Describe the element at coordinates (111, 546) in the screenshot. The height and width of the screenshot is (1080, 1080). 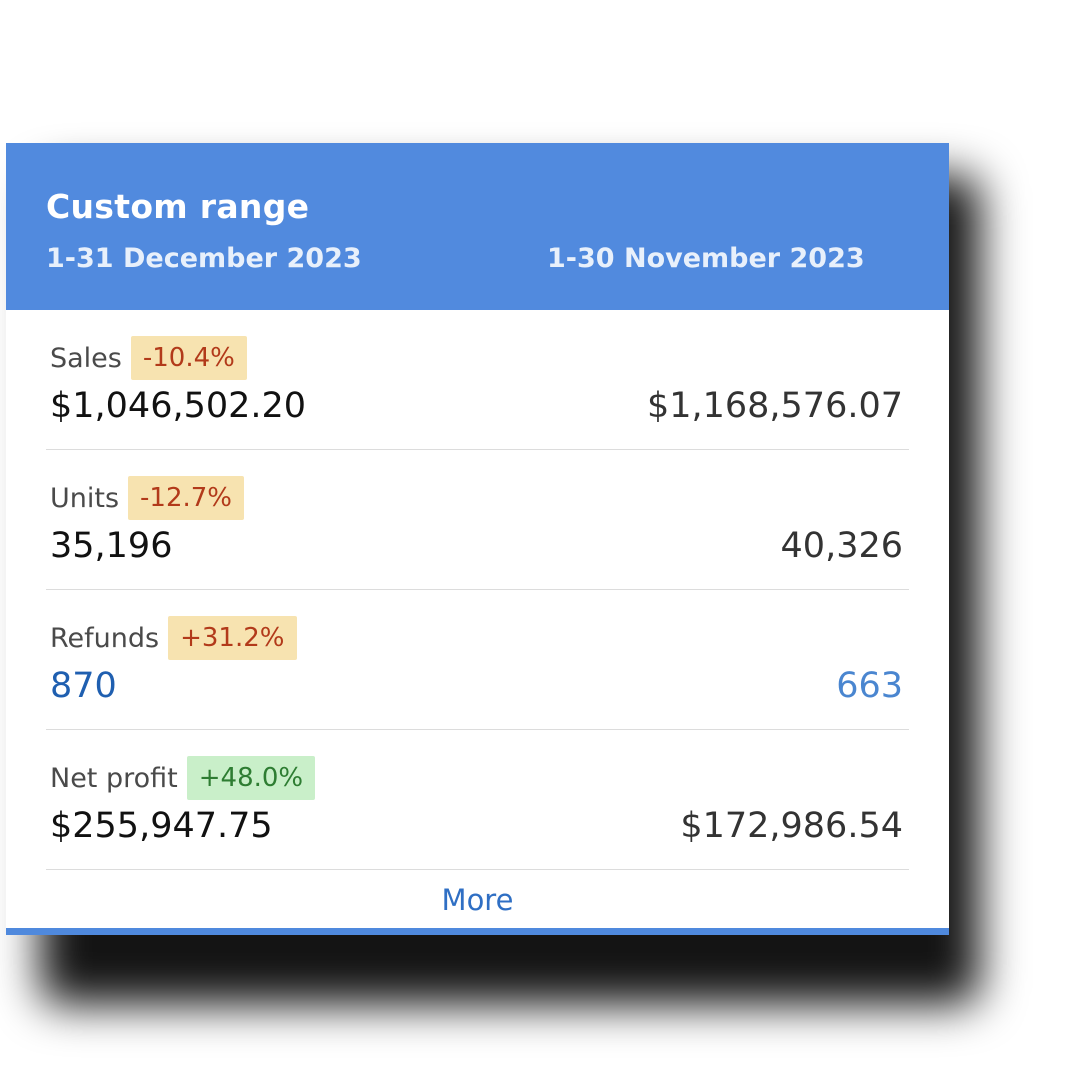
I see `current-value: 35,196` at that location.